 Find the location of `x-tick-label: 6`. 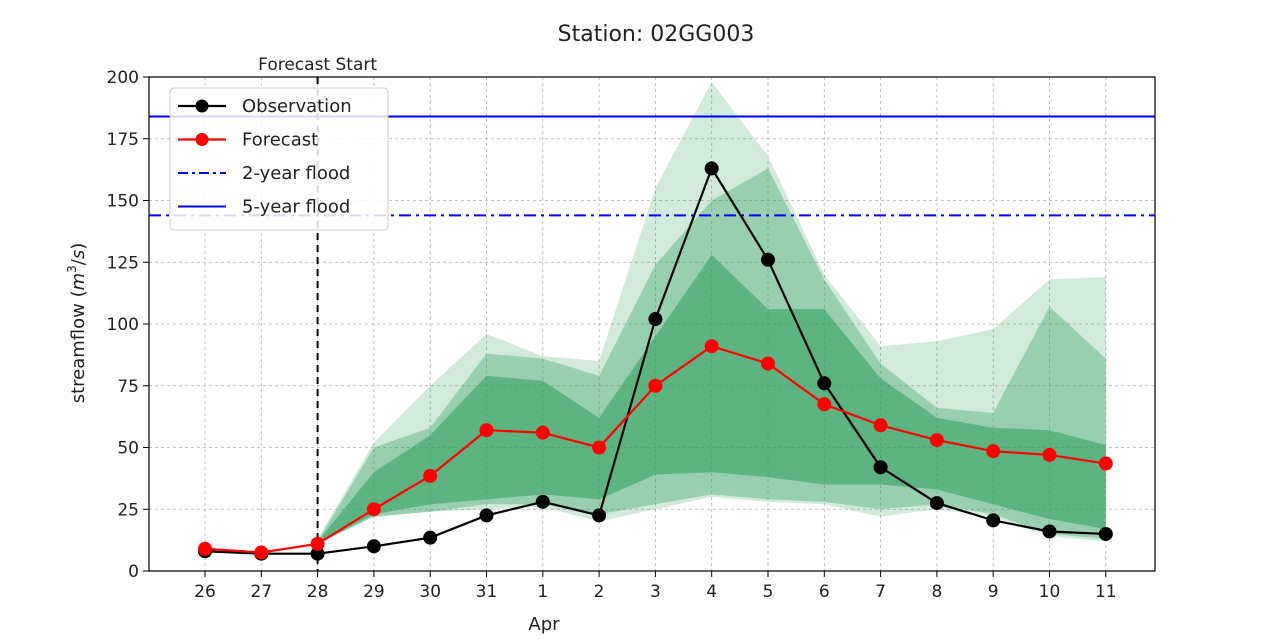

x-tick-label: 6 is located at coordinates (824, 592).